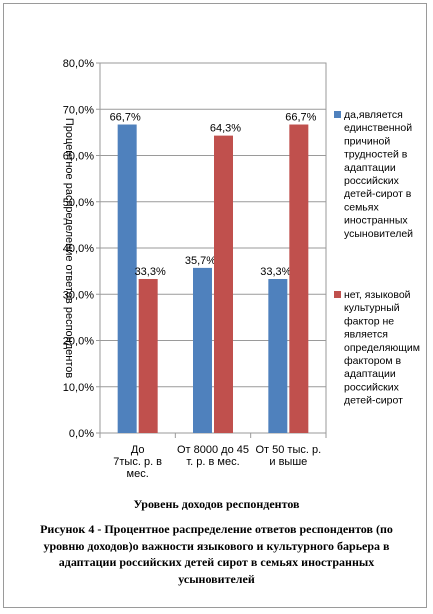 This screenshot has height=614, width=433. I want to click on y-tick-label: 70,0%, so click(78, 110).